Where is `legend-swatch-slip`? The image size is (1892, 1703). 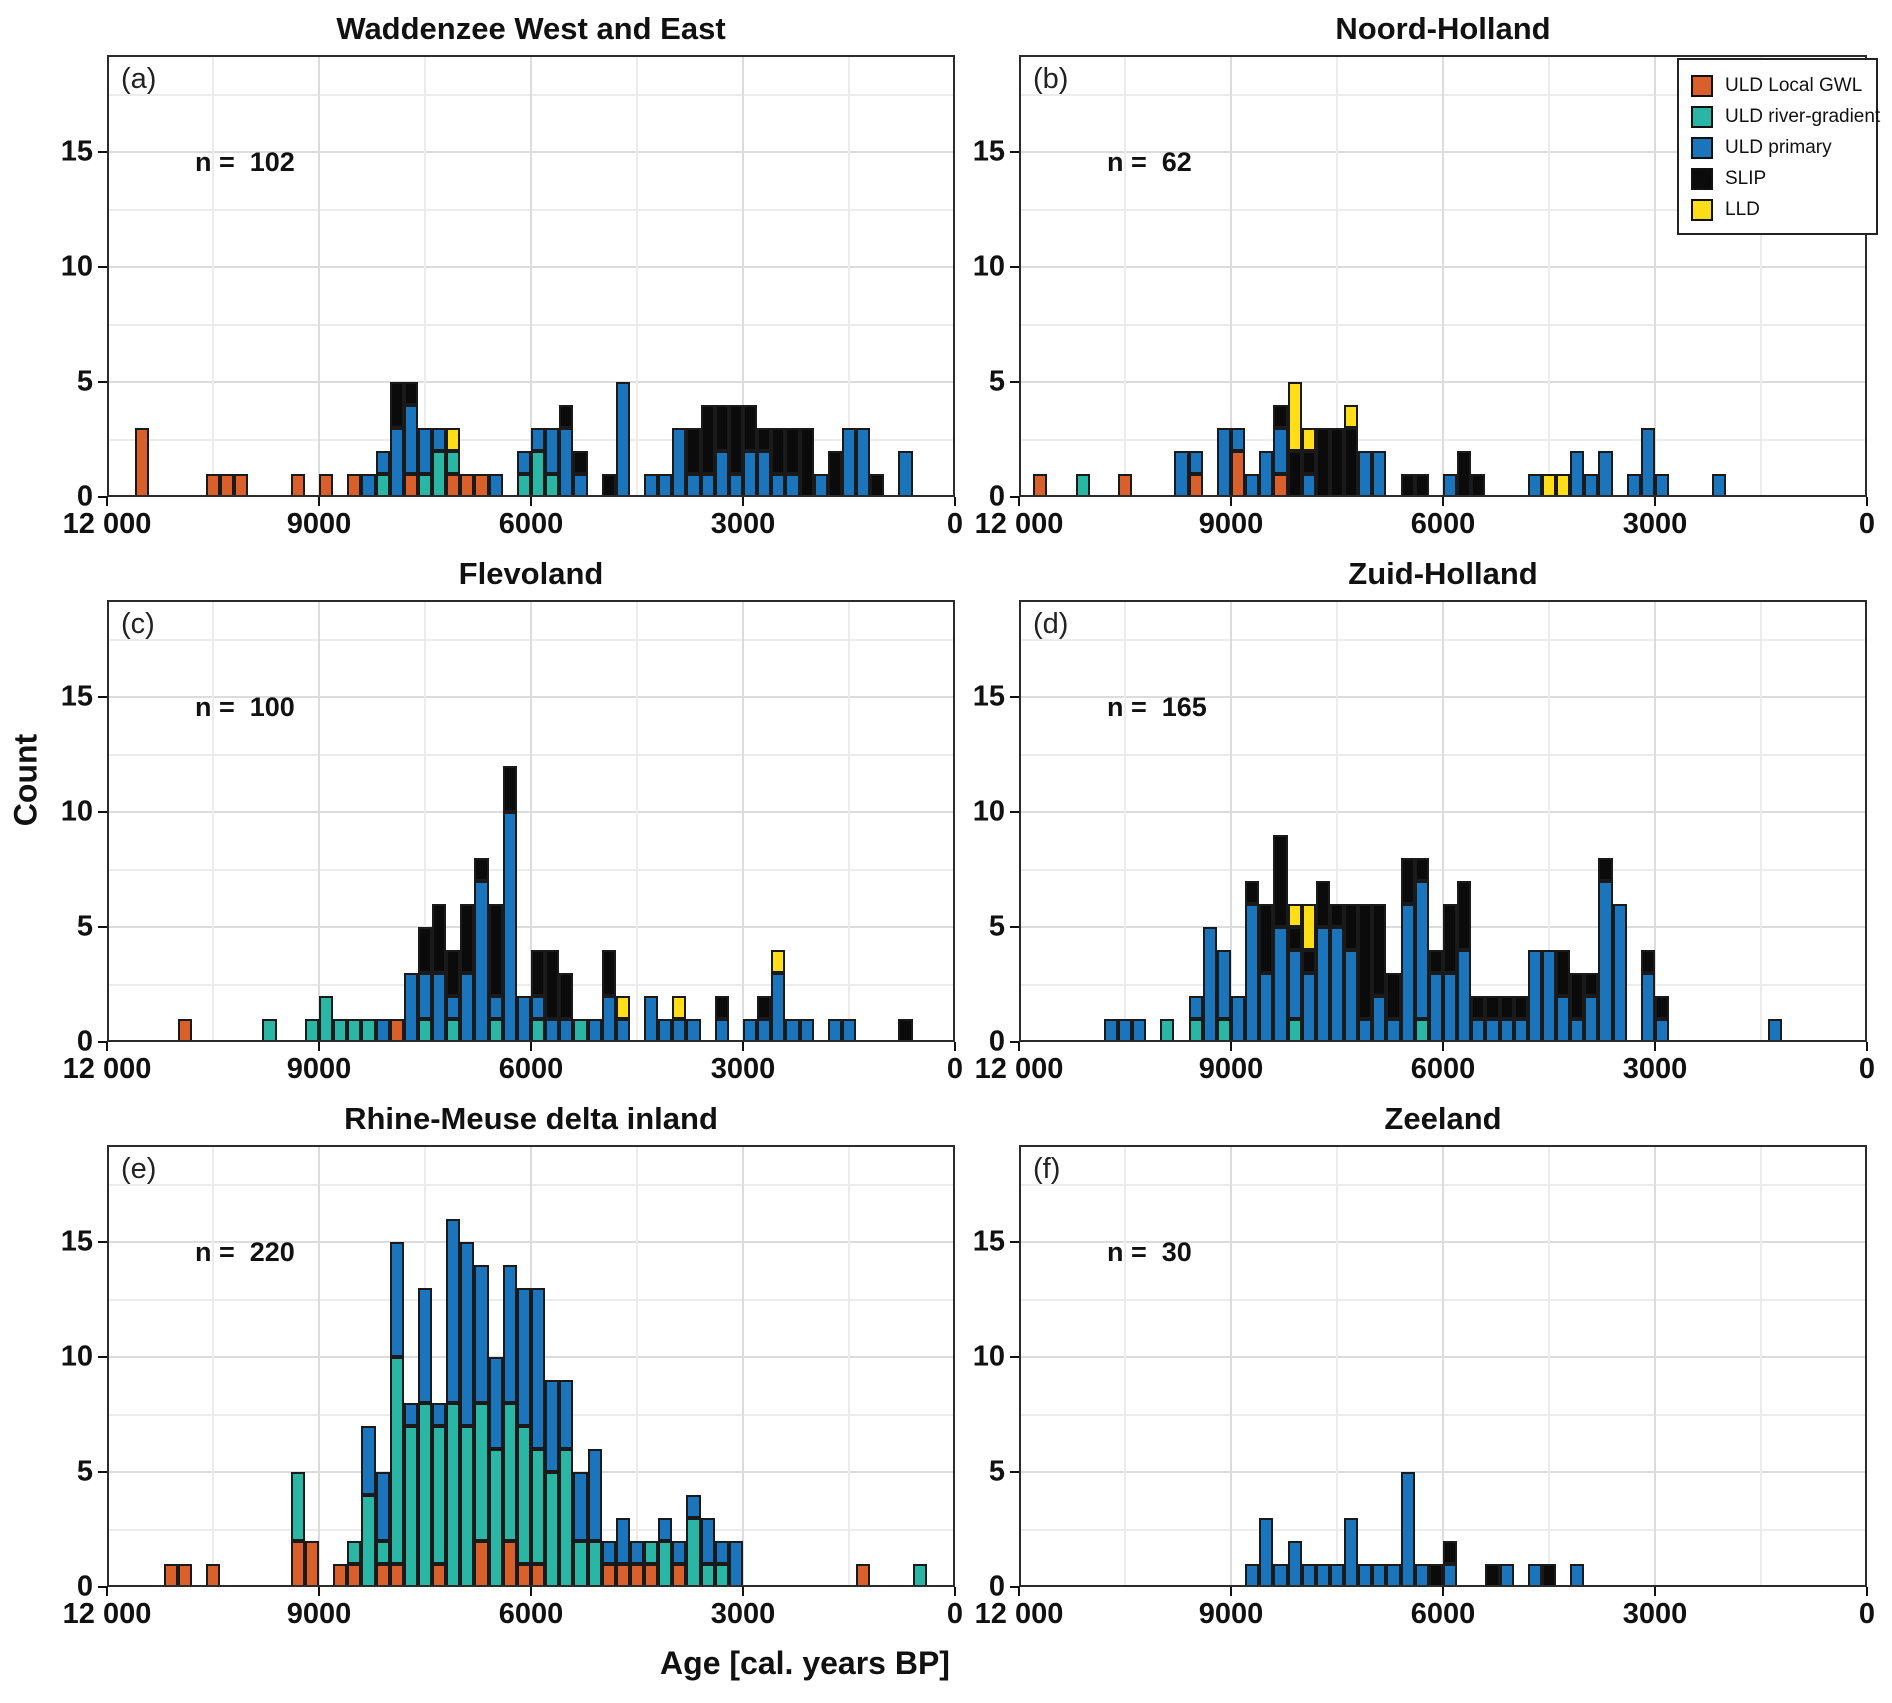
legend-swatch-slip is located at coordinates (1702, 178).